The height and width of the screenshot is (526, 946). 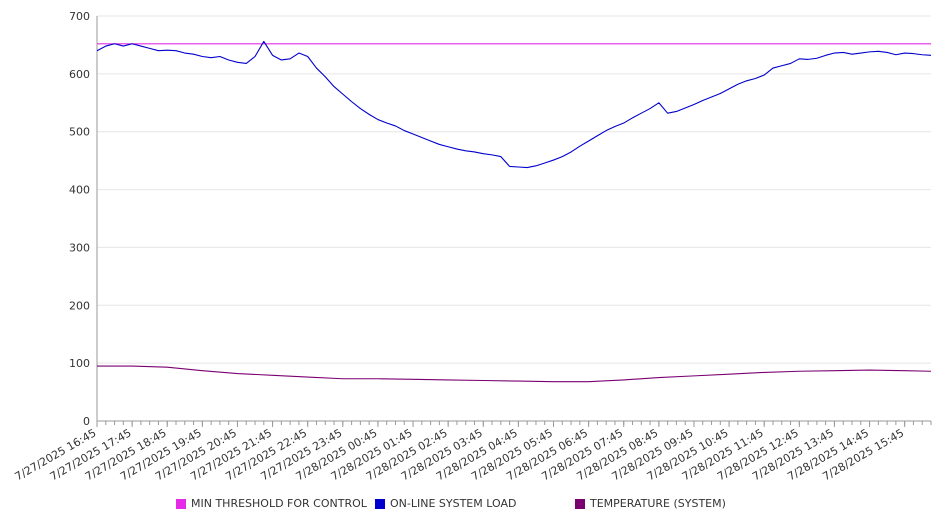 What do you see at coordinates (279, 503) in the screenshot?
I see `legend-label-threshold: MIN THRESHOLD FOR CONTROL` at bounding box center [279, 503].